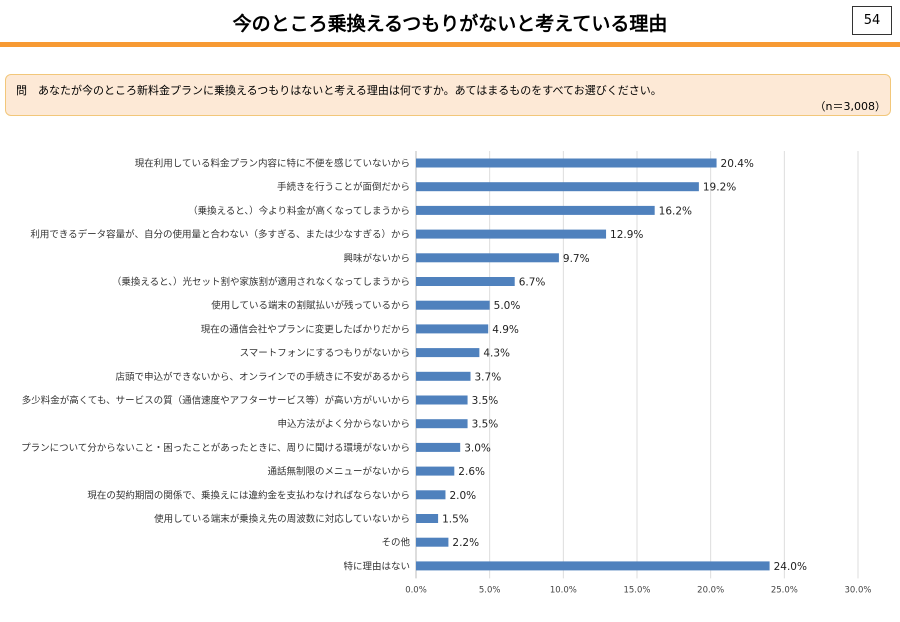 This screenshot has width=900, height=622. Describe the element at coordinates (784, 590) in the screenshot. I see `x-tick-label: 25.0%` at that location.